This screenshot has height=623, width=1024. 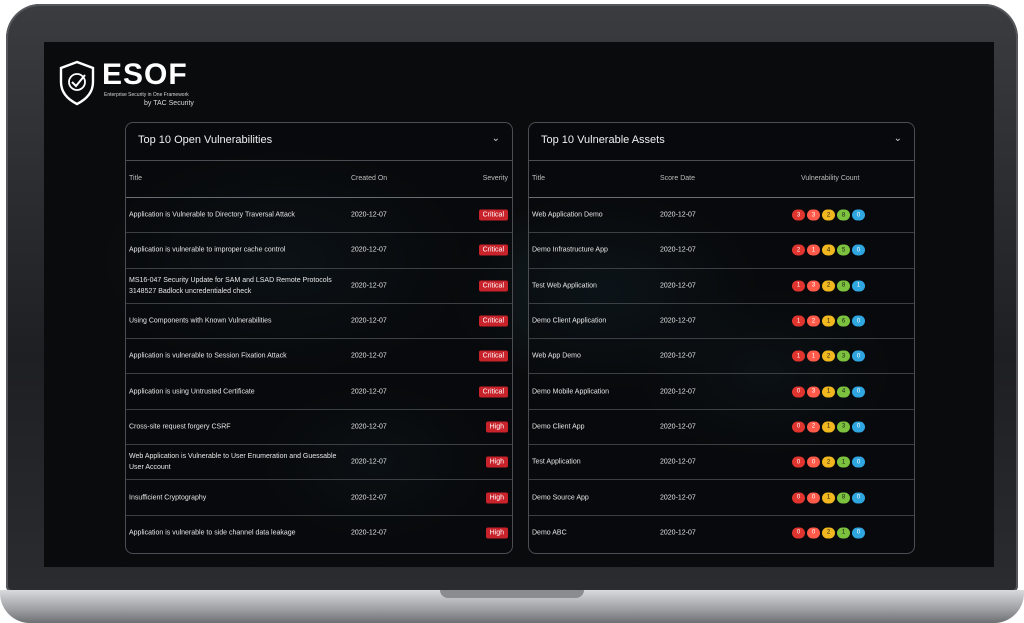 What do you see at coordinates (205, 140) in the screenshot?
I see `panel-title: Top 10 Open Vulnerabilities` at bounding box center [205, 140].